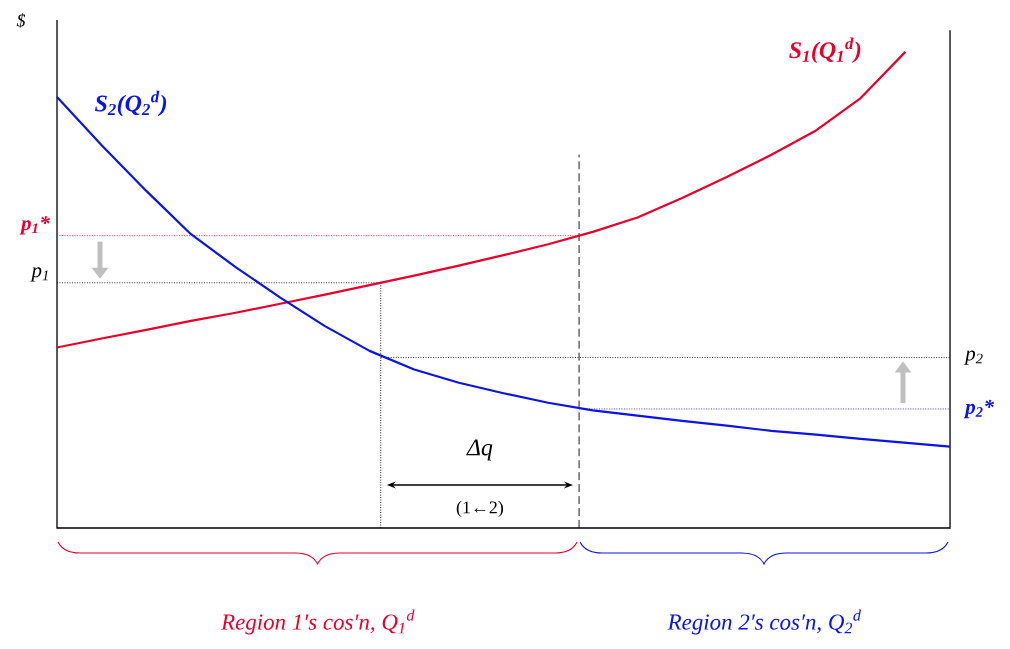  Describe the element at coordinates (764, 622) in the screenshot. I see `text: Region 2′s cos′n, Q$_{2}$d` at that location.